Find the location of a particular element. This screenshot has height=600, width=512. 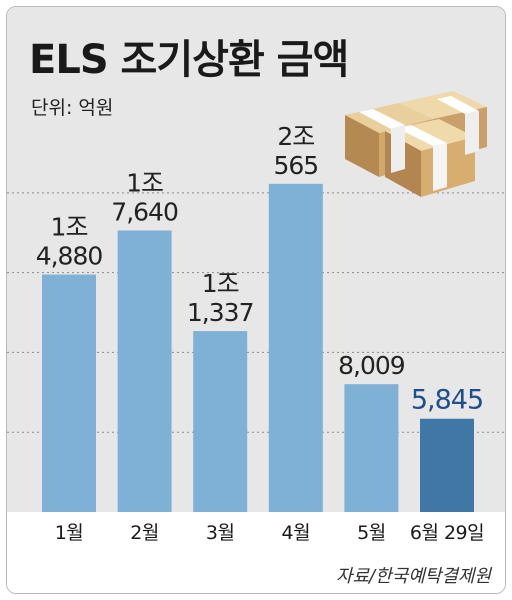

value-label: 4,880 is located at coordinates (69, 256).